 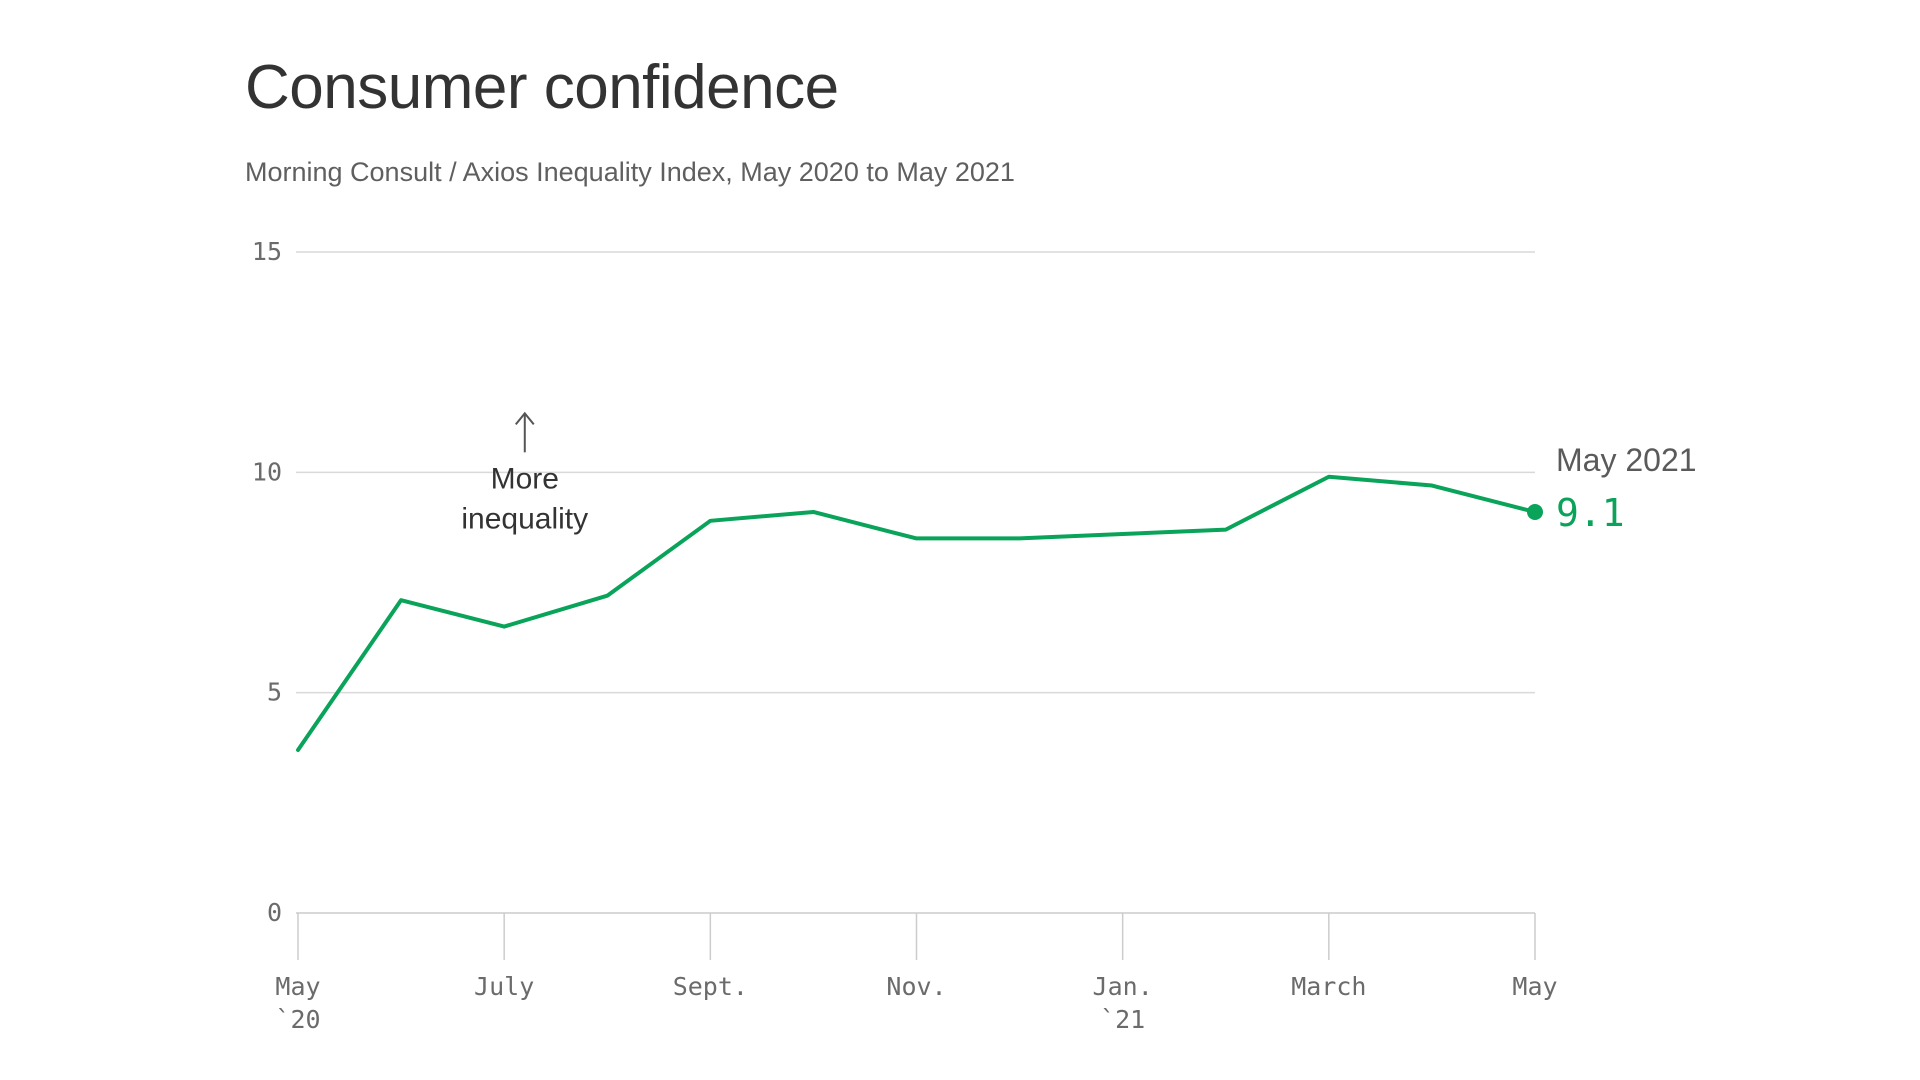 What do you see at coordinates (1123, 986) in the screenshot?
I see `x-tick-label: Jan.` at bounding box center [1123, 986].